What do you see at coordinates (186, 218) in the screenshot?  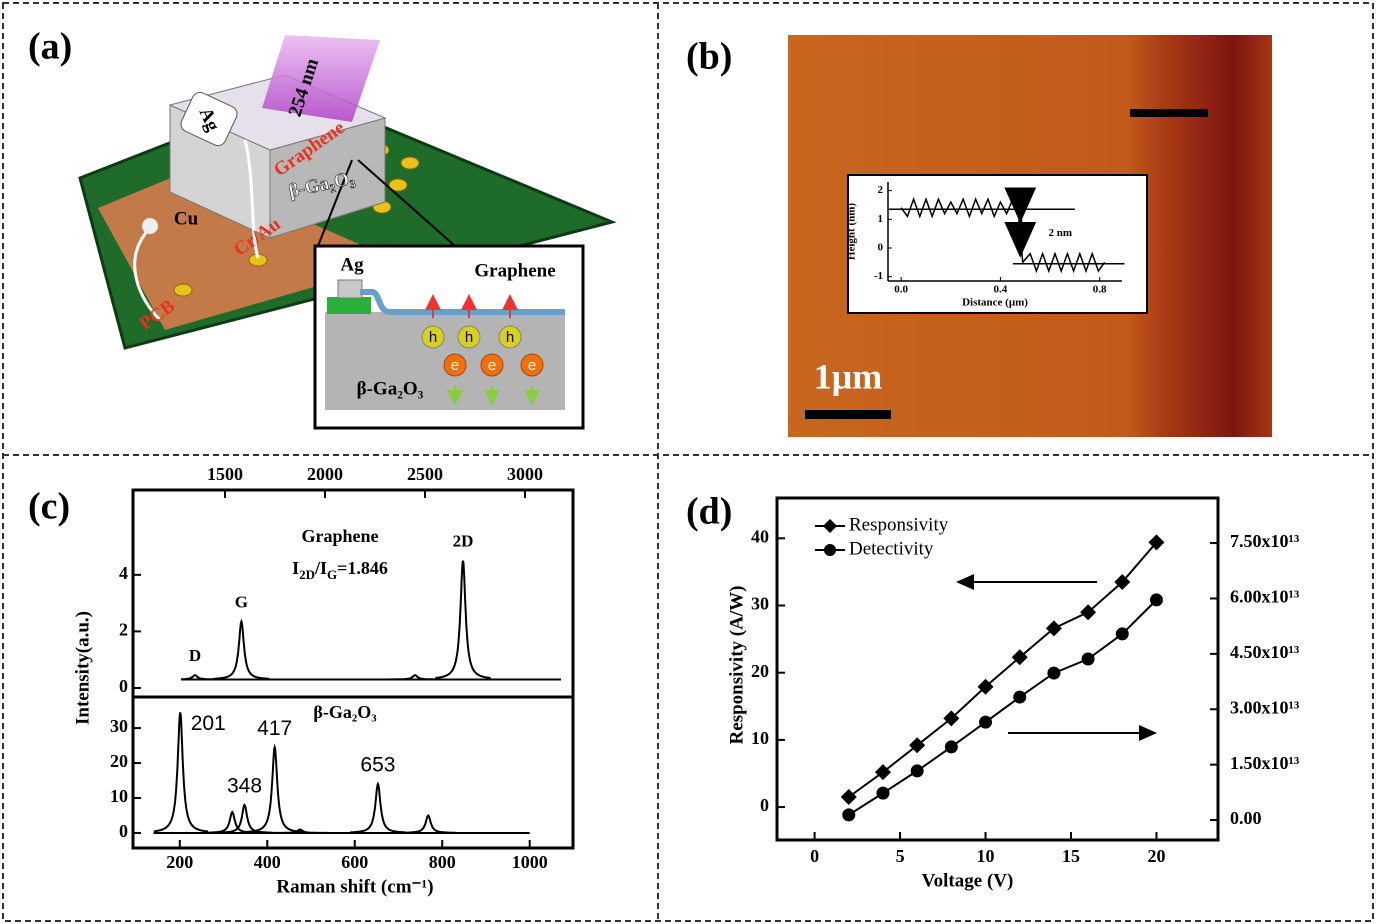 I see `copper-label: Cu` at bounding box center [186, 218].